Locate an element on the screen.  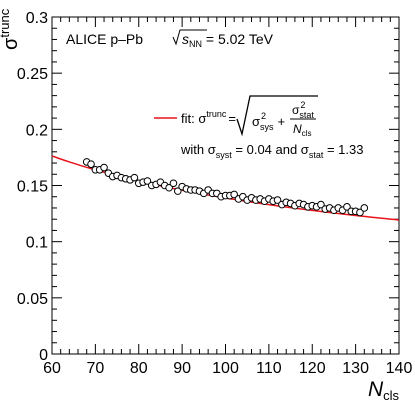
legend-end: = 1.33 is located at coordinates (343, 149).